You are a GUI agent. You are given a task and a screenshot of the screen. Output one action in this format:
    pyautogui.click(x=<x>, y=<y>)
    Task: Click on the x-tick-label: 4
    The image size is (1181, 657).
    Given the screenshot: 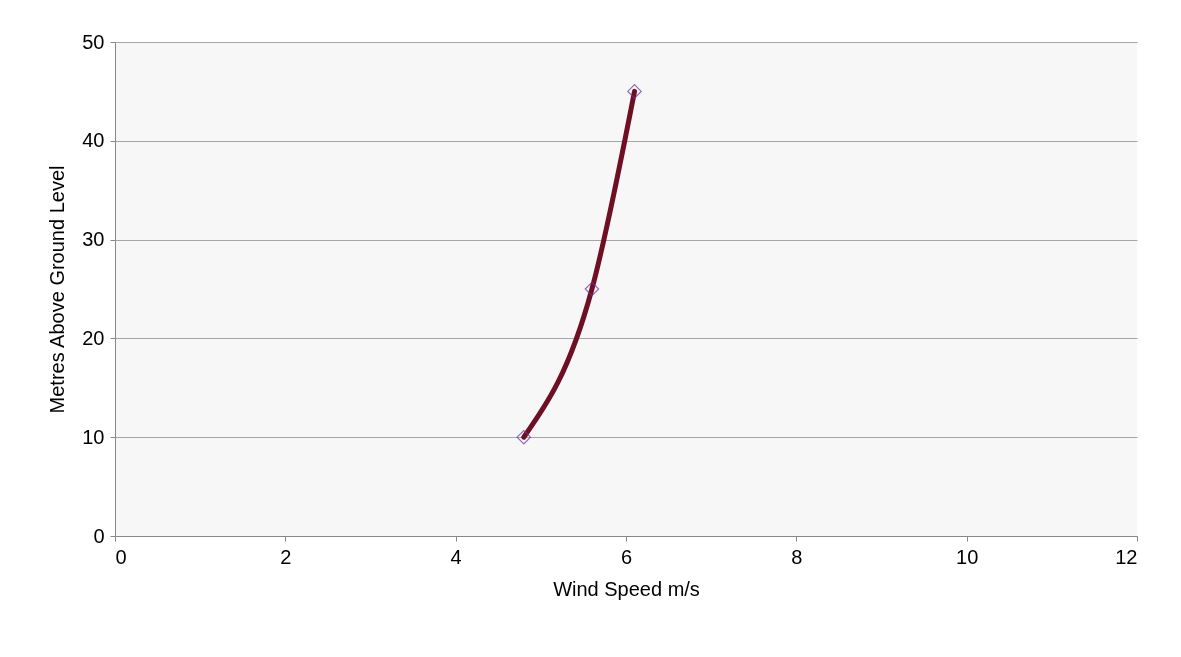 What is the action you would take?
    pyautogui.click(x=456, y=556)
    